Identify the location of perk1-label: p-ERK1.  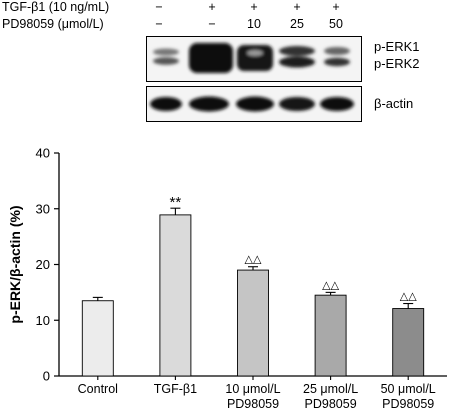
(397, 46).